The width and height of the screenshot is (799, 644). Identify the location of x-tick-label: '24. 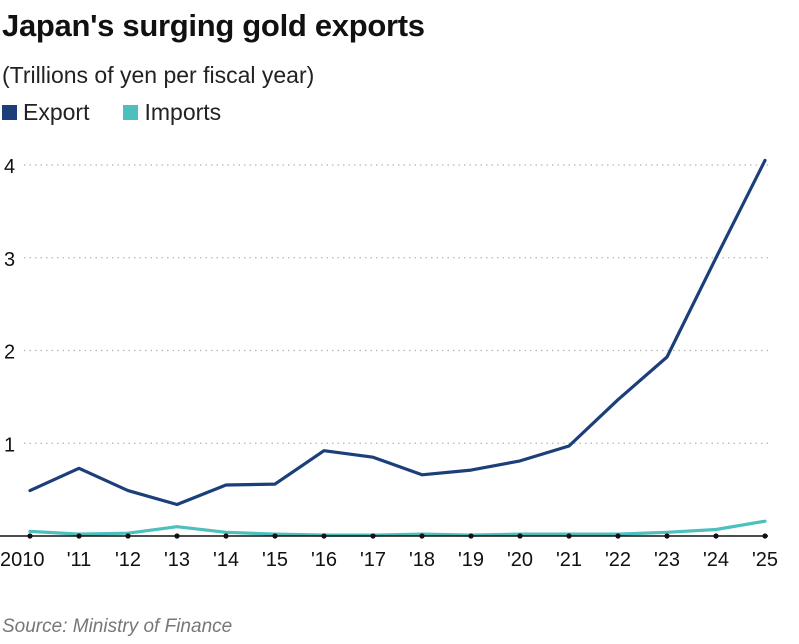
(716, 560).